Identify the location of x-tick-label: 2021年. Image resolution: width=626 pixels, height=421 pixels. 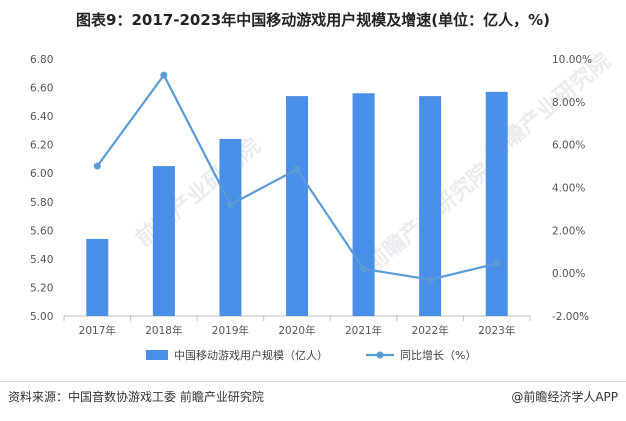
(363, 330).